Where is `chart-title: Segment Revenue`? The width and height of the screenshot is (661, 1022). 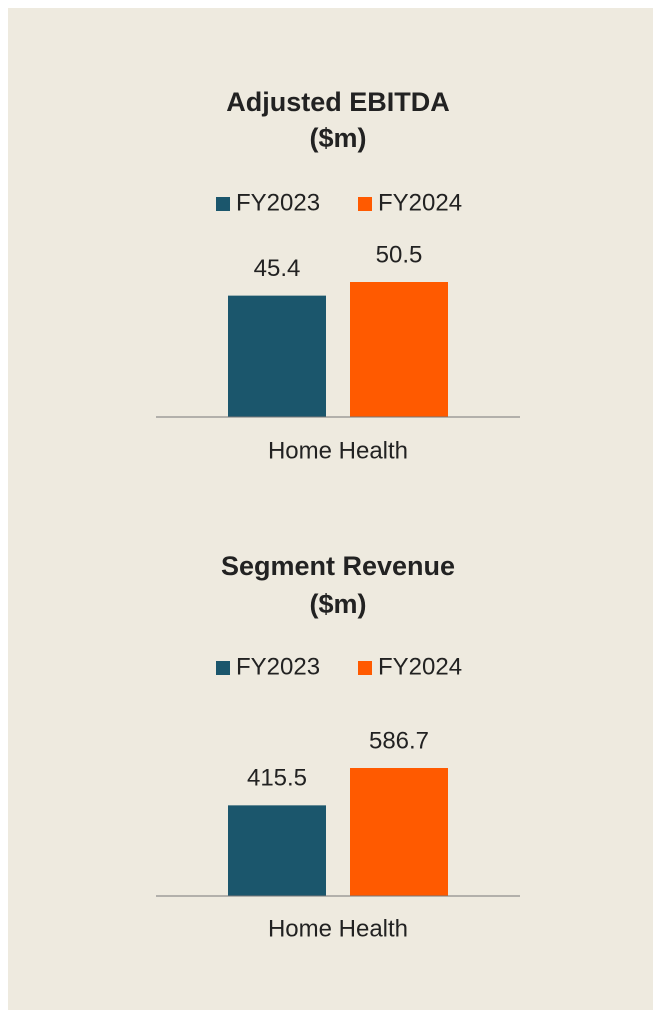 chart-title: Segment Revenue is located at coordinates (338, 566).